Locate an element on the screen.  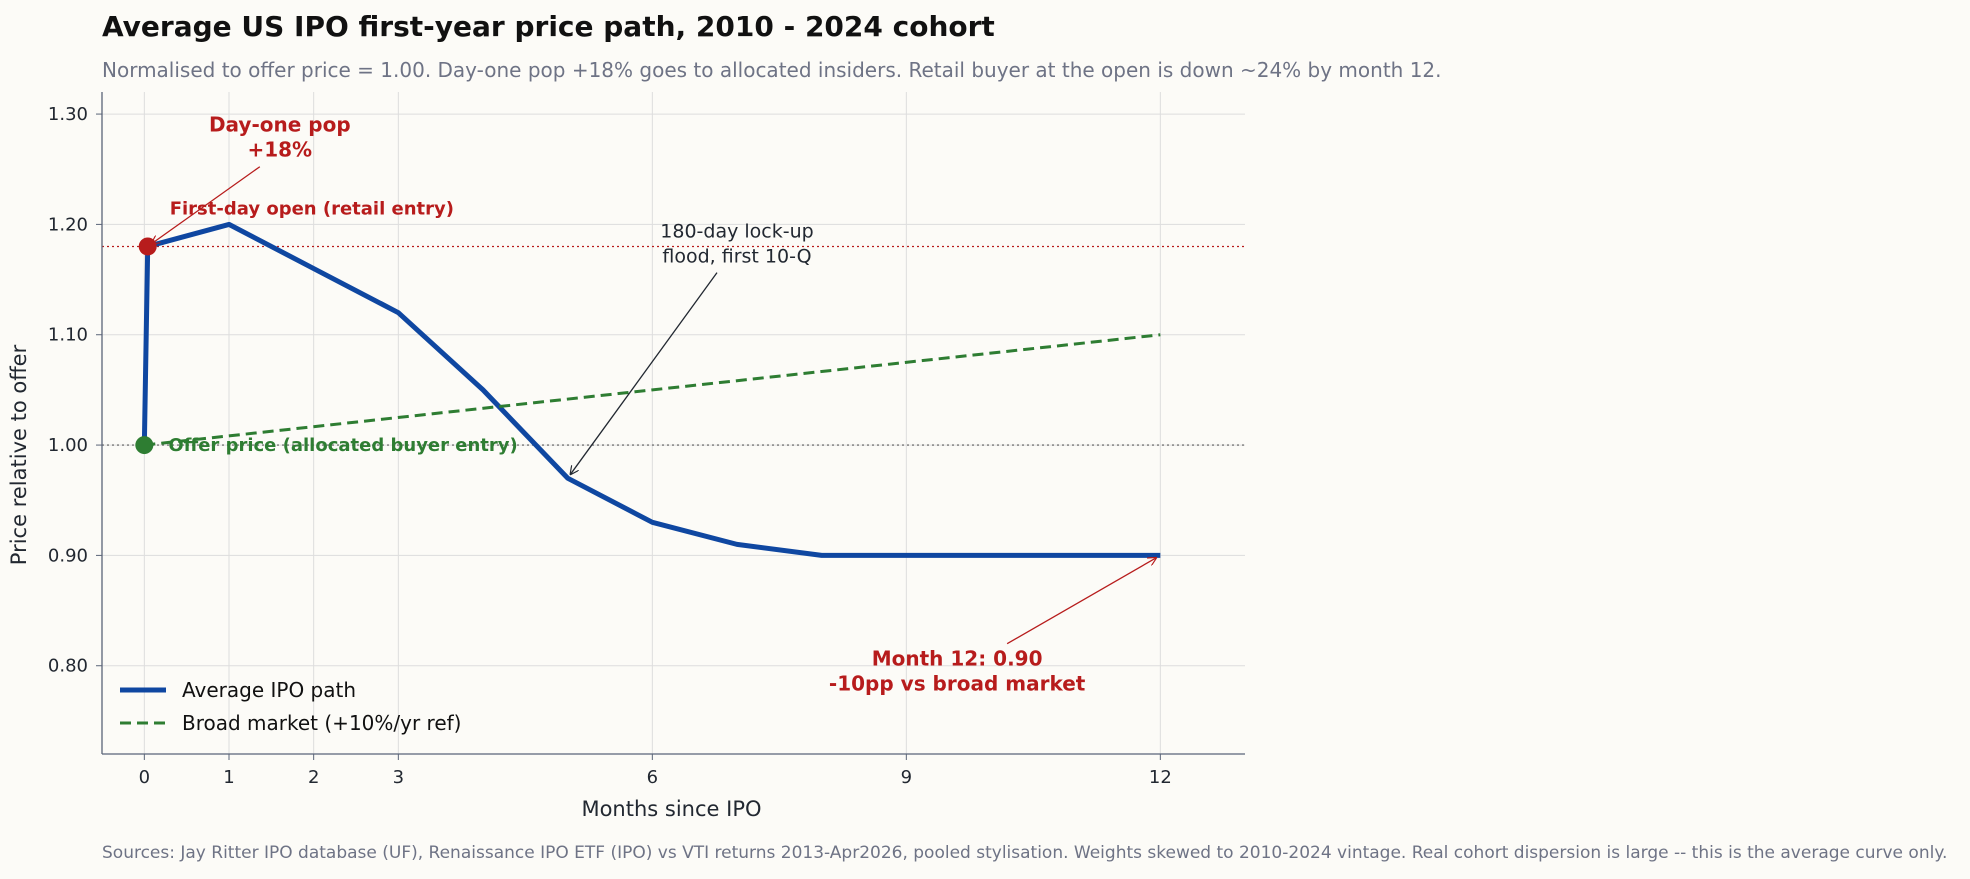
annotation-line: -10pp vs broad market is located at coordinates (957, 684).